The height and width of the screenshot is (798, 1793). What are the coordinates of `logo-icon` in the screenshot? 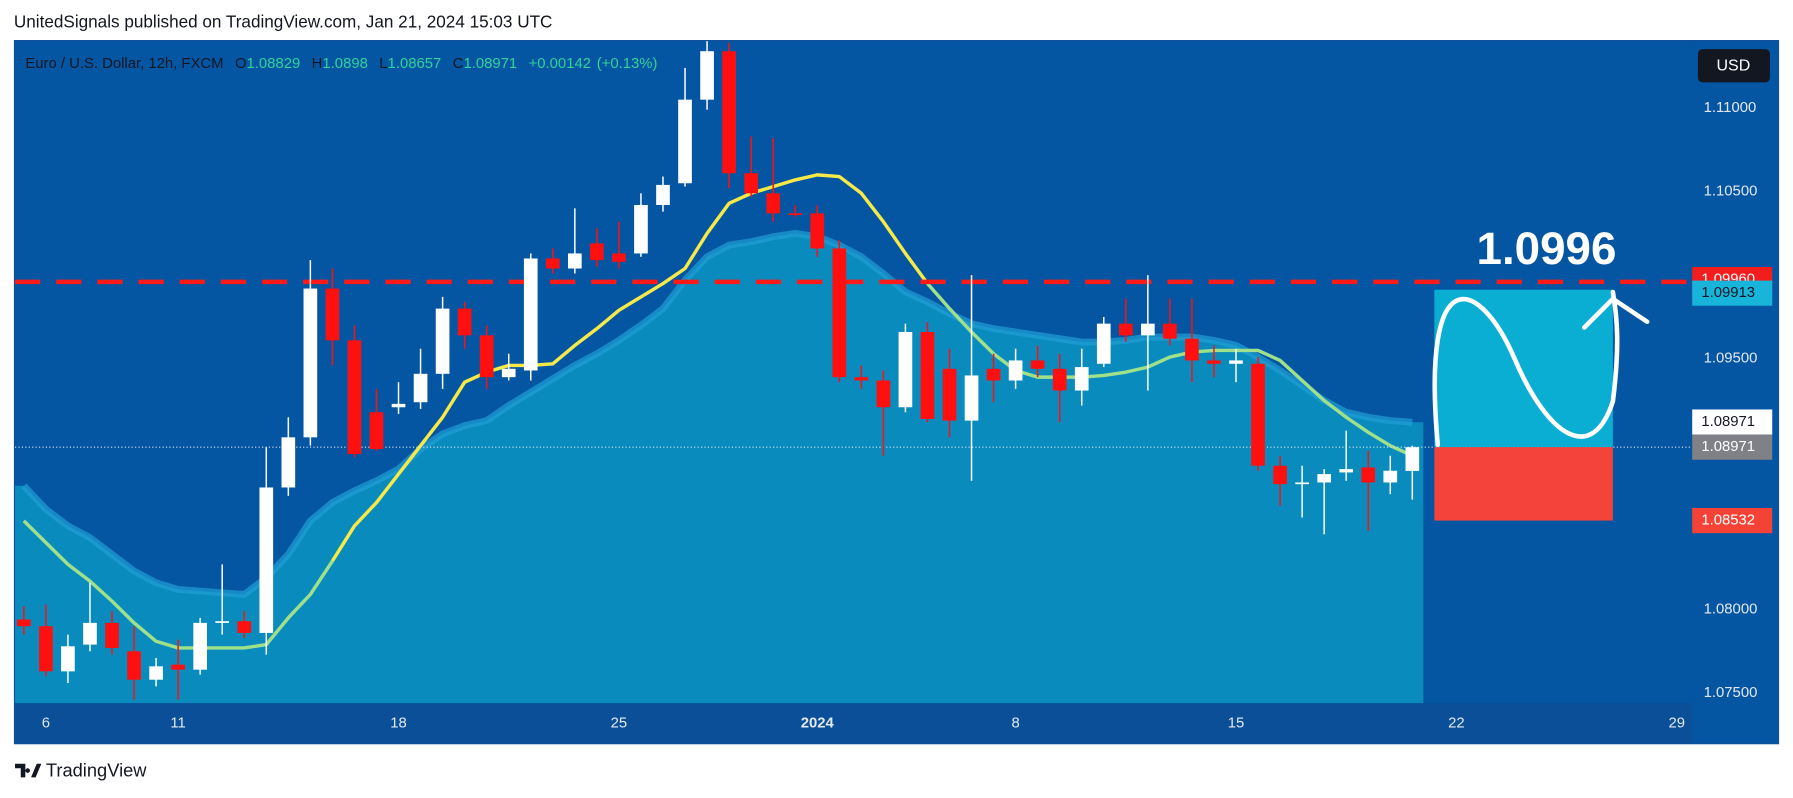 It's located at (28, 770).